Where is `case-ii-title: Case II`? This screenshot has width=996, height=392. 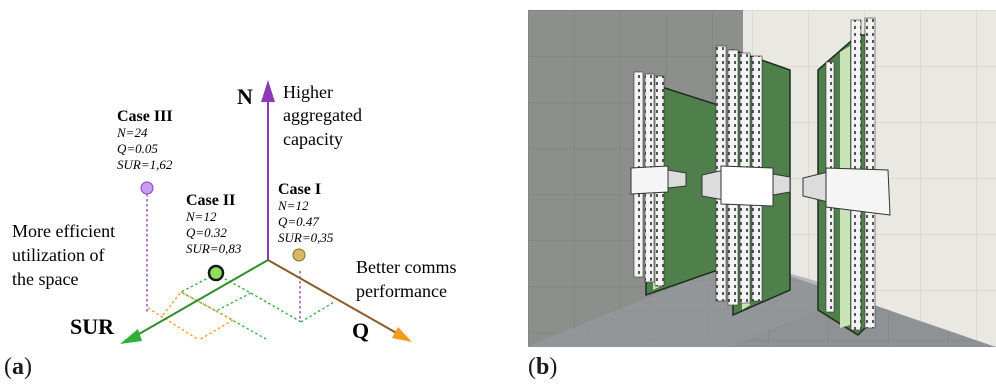
case-ii-title: Case II is located at coordinates (210, 200).